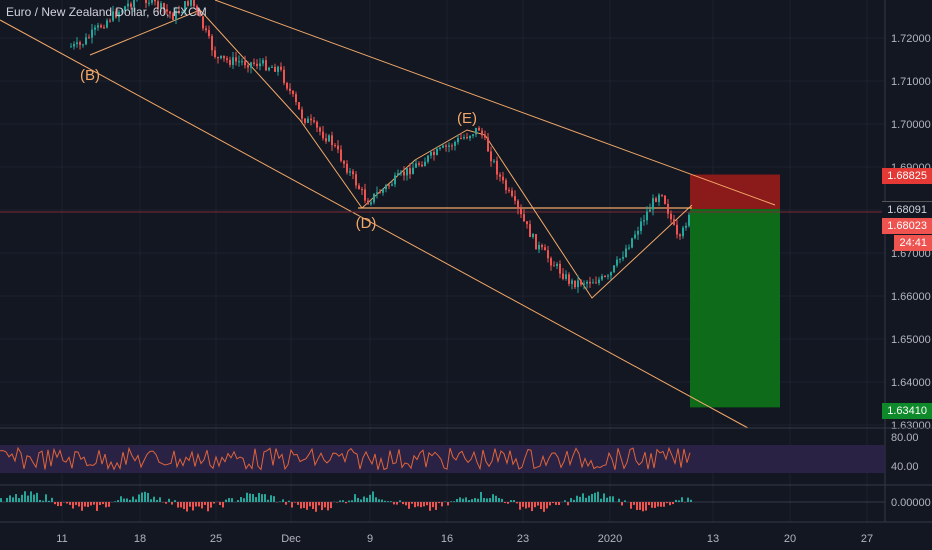 The height and width of the screenshot is (550, 932). What do you see at coordinates (713, 539) in the screenshot?
I see `time-tick-label: 13` at bounding box center [713, 539].